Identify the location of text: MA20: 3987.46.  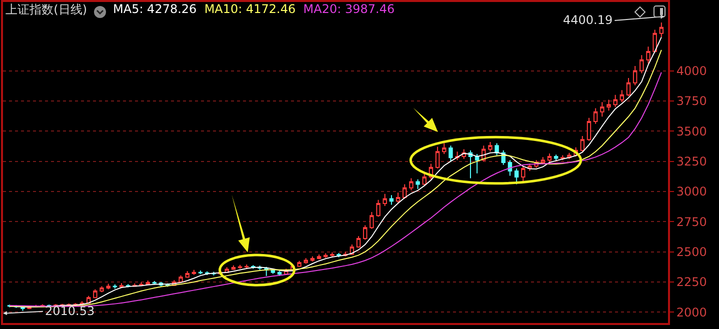
(349, 9).